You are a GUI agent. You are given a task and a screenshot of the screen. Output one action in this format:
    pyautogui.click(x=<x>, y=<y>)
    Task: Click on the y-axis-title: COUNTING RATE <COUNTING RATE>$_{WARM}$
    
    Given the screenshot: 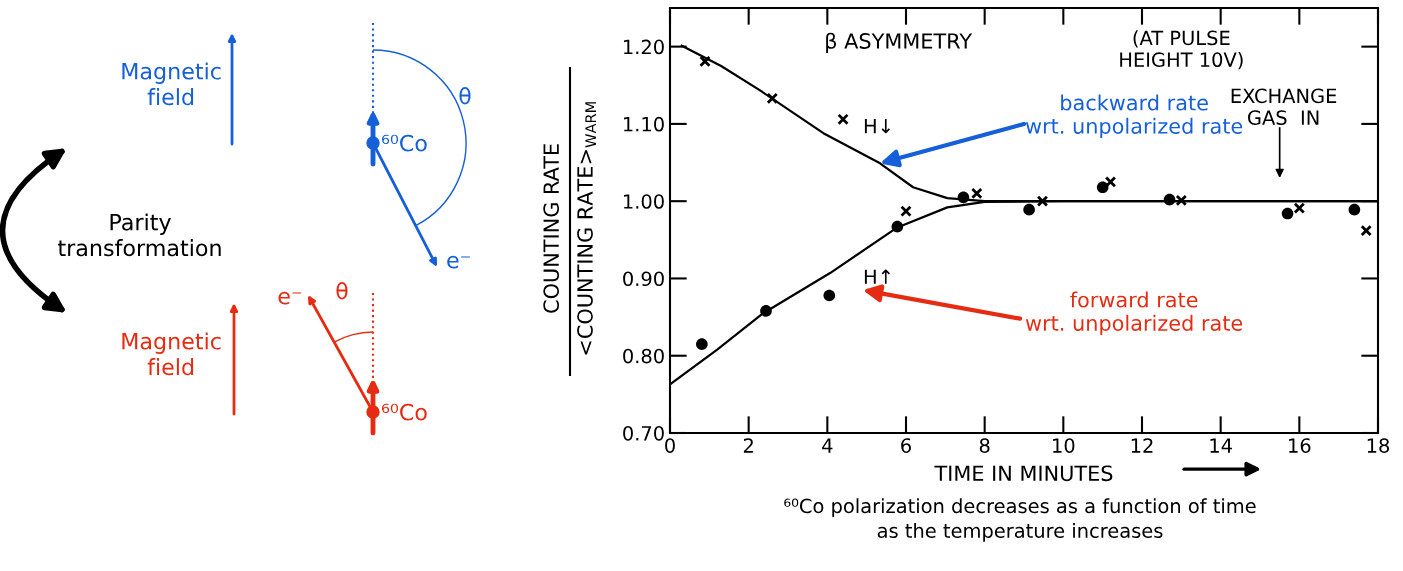 What is the action you would take?
    pyautogui.click(x=569, y=228)
    